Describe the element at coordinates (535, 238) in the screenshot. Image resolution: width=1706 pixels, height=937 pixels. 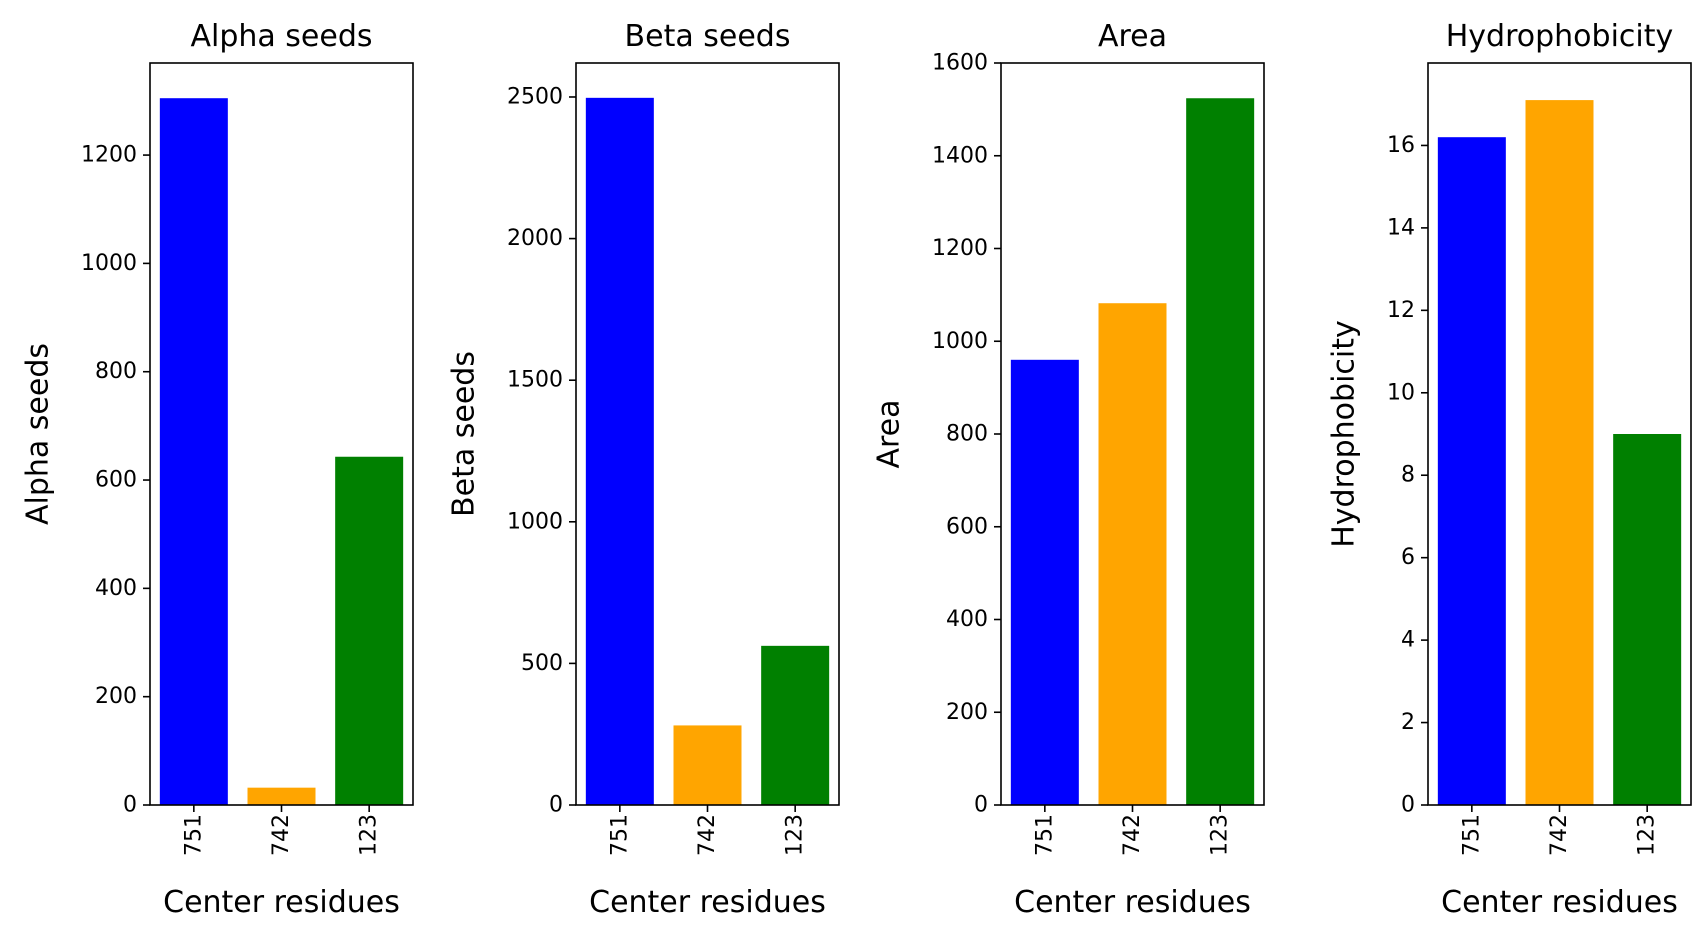
I see `y-tick-label: 2000` at that location.